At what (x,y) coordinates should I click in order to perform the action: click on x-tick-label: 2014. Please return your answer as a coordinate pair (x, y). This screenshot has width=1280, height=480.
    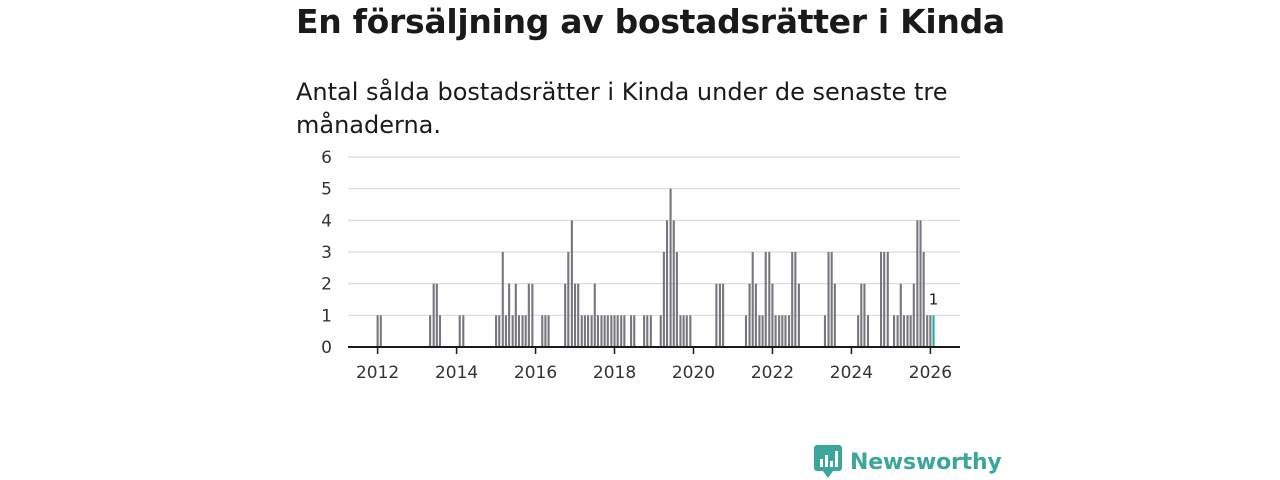
    Looking at the image, I should click on (456, 373).